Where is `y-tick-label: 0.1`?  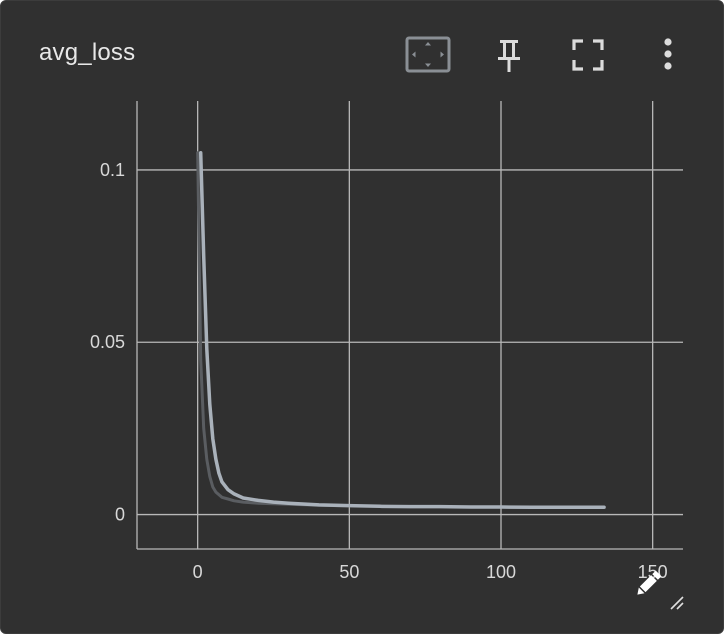 y-tick-label: 0.1 is located at coordinates (112, 170).